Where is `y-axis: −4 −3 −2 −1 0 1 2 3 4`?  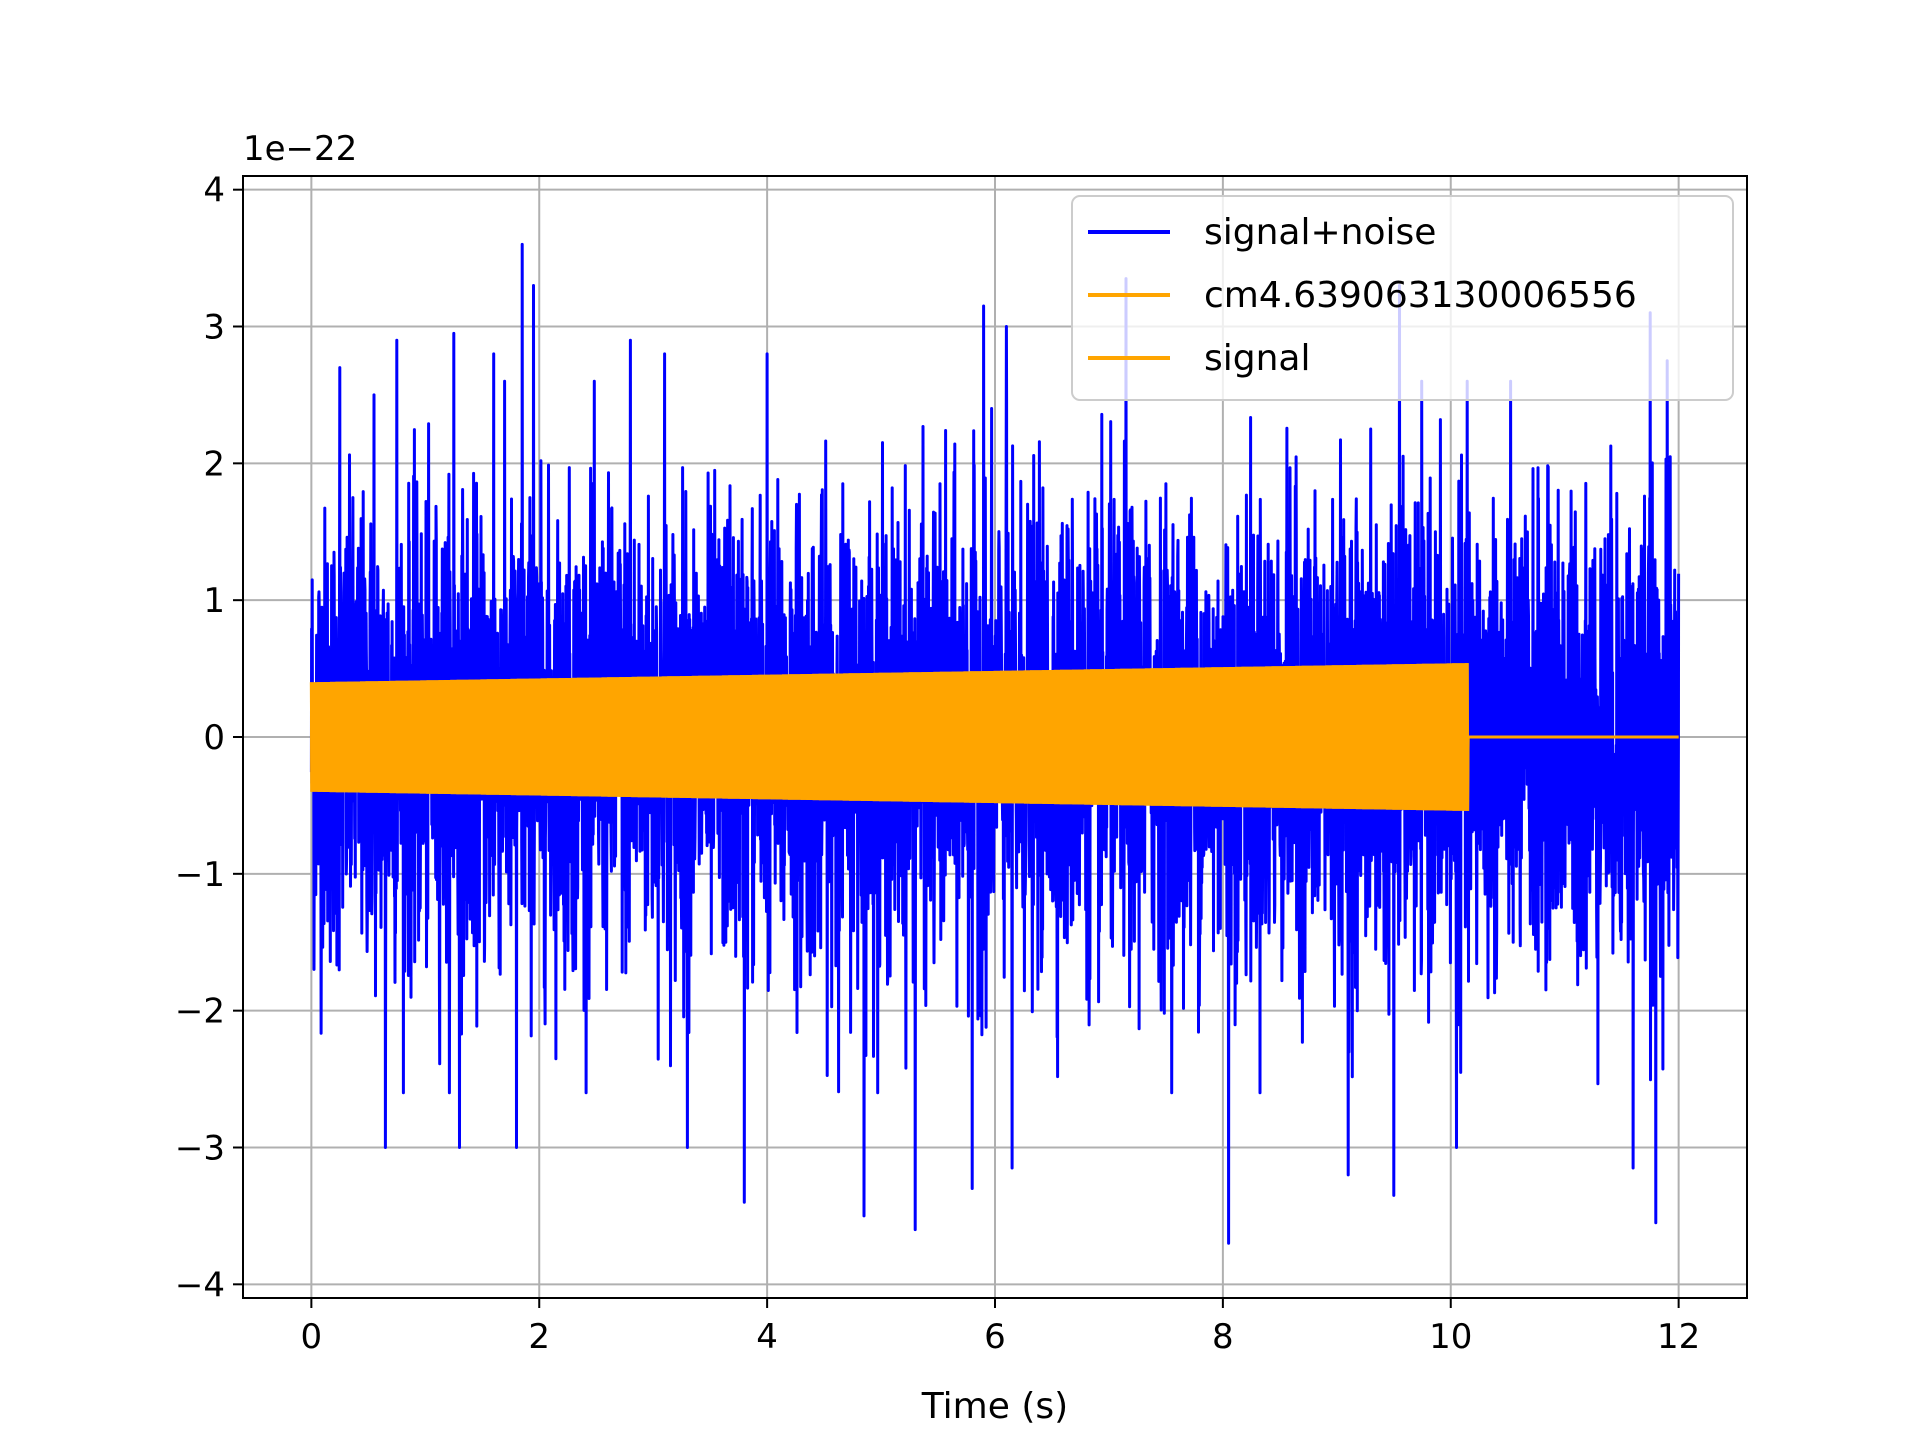
y-axis: −4 −3 −2 −1 0 1 2 3 4 is located at coordinates (209, 738).